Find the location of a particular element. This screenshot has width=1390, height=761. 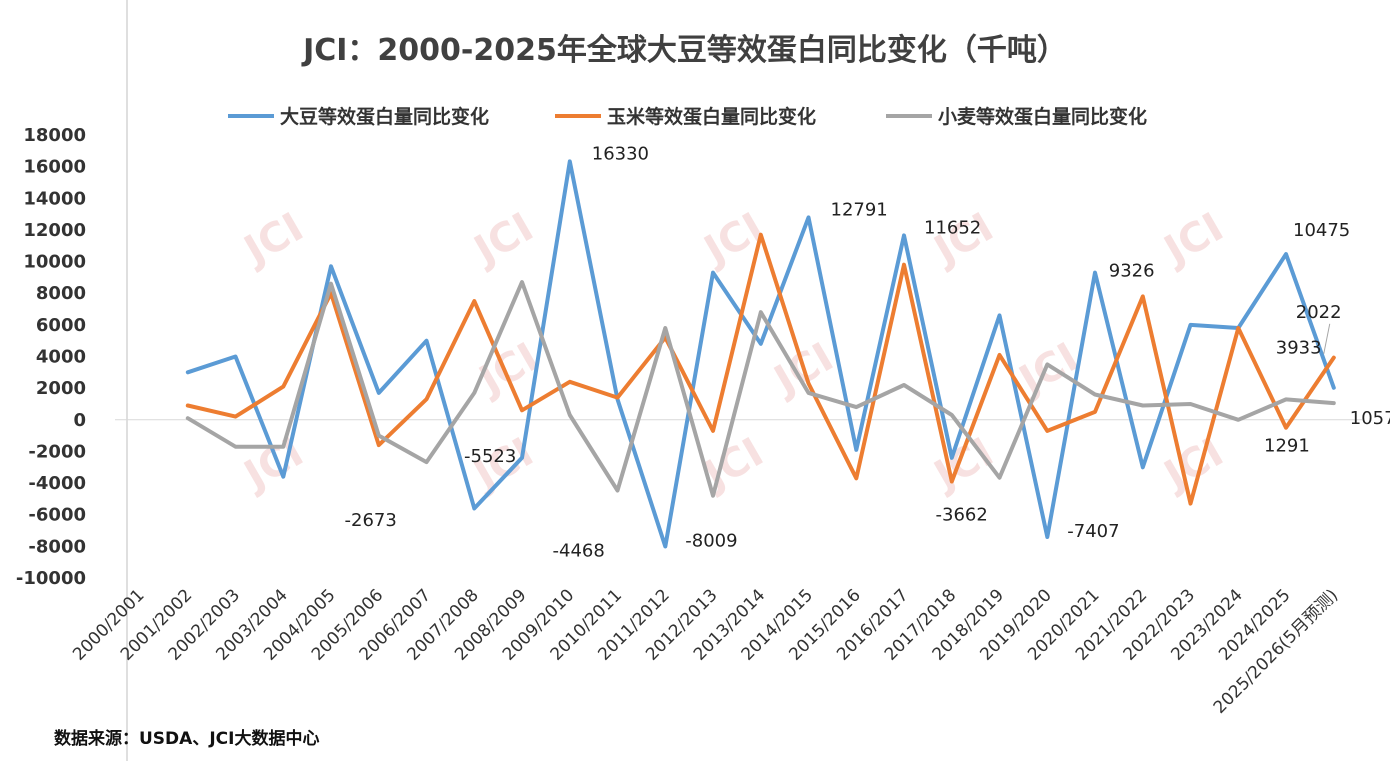

y-tick-label: 6000 is located at coordinates (61, 325).